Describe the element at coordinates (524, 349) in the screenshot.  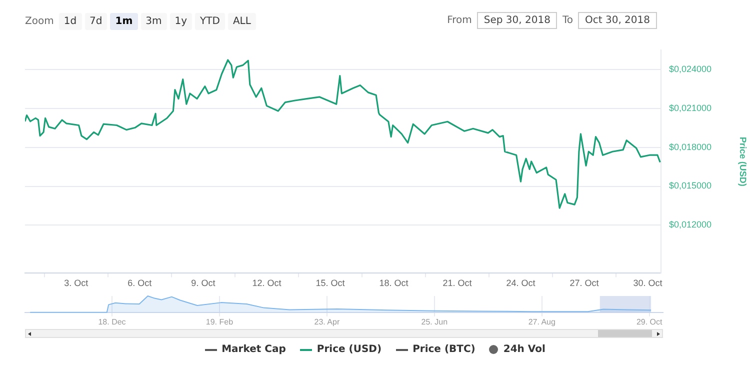
I see `legend-label: 24h Vol` at that location.